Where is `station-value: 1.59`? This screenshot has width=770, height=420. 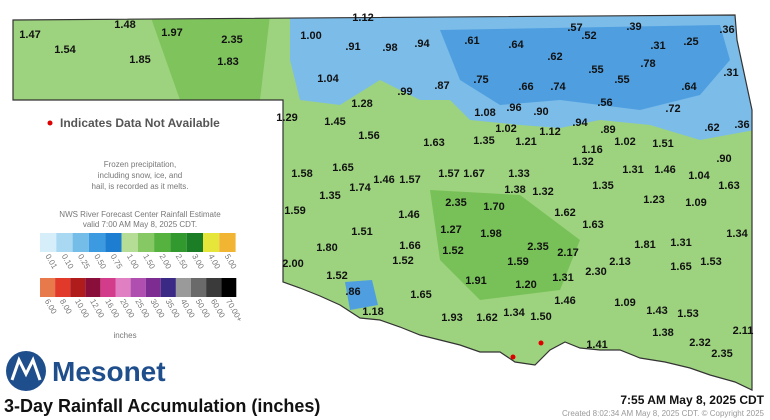
station-value: 1.59 is located at coordinates (517, 262).